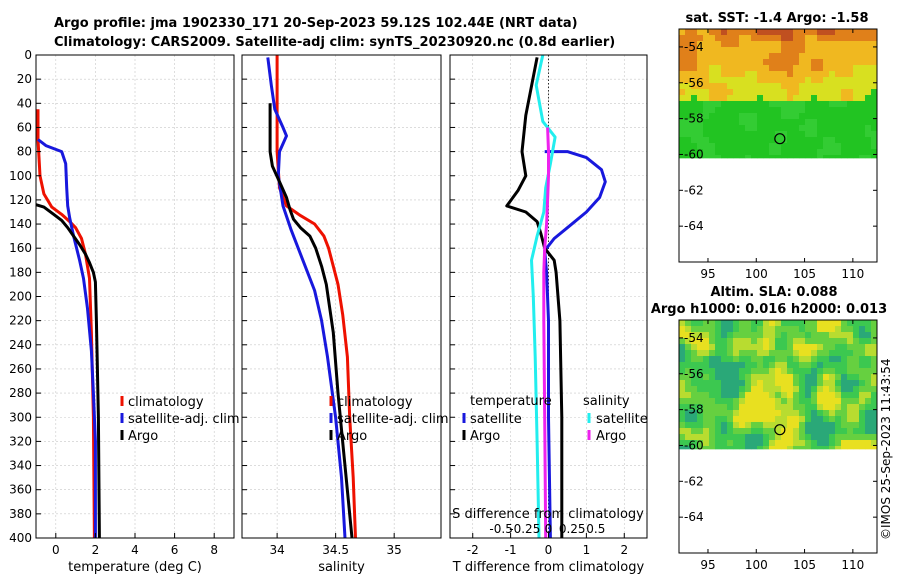 The height and width of the screenshot is (580, 900). Describe the element at coordinates (276, 550) in the screenshot. I see `x-tick-label: 34` at that location.